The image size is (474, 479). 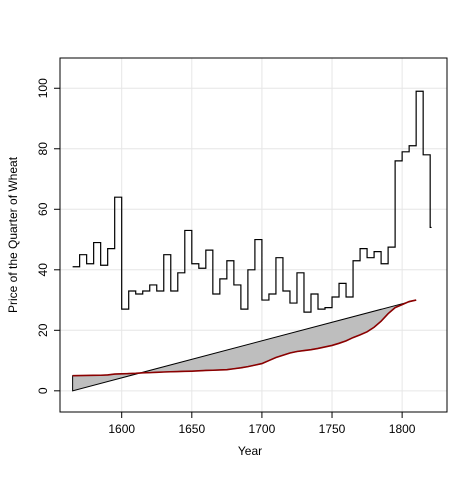 What do you see at coordinates (250, 451) in the screenshot?
I see `x-axis-label: Year` at bounding box center [250, 451].